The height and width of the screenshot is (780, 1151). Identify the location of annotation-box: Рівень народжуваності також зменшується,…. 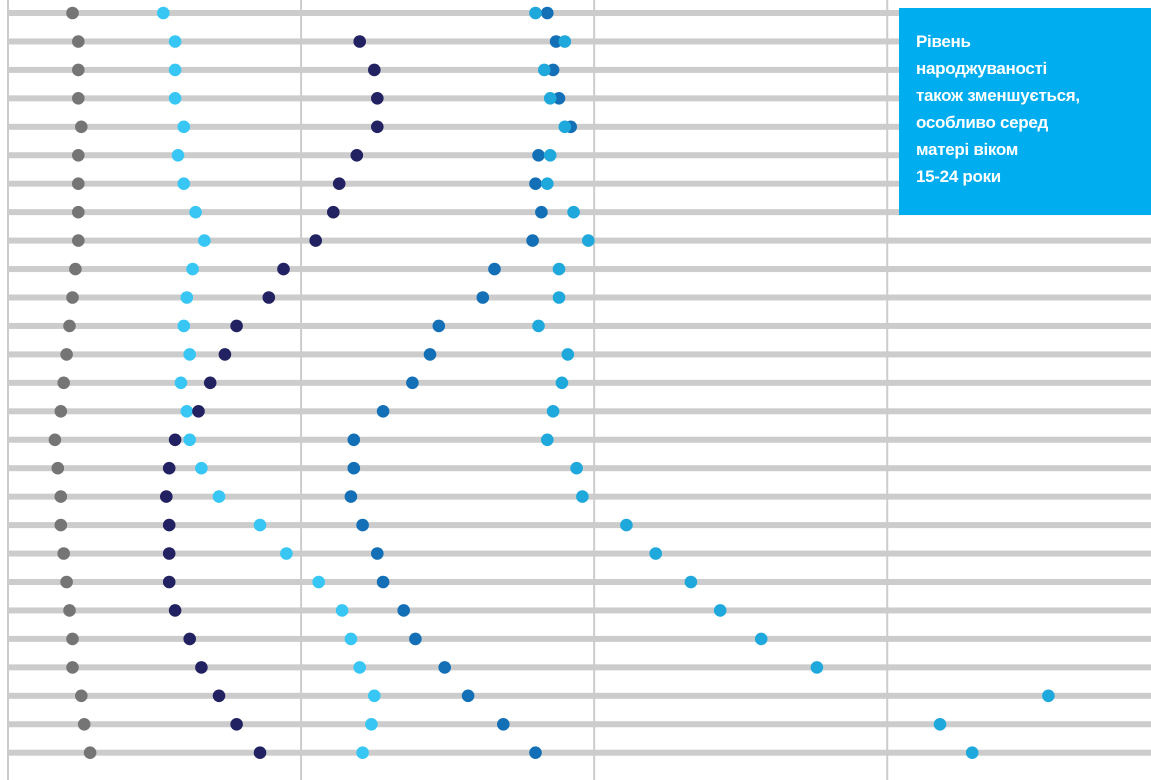
(1025, 111).